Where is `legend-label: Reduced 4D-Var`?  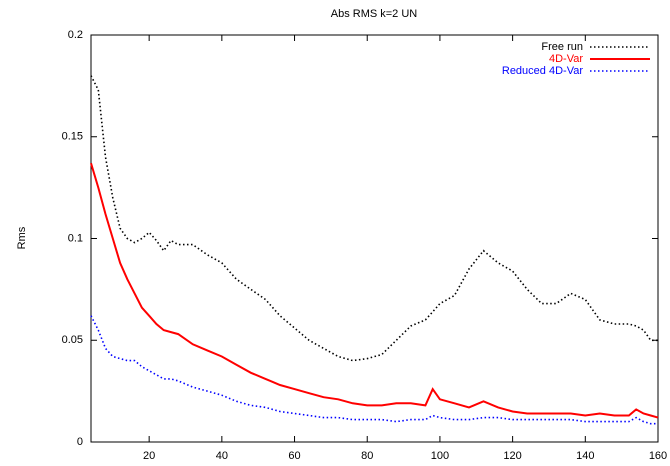
legend-label: Reduced 4D-Var is located at coordinates (542, 71).